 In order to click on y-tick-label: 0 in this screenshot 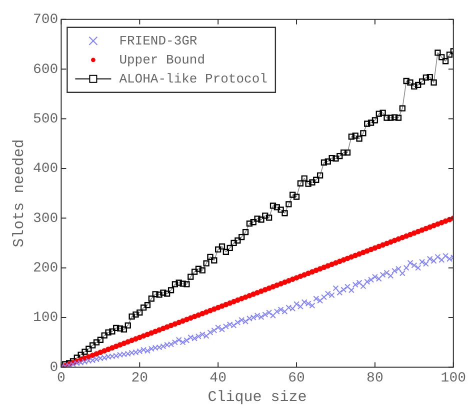, I will do `click(54, 368)`.